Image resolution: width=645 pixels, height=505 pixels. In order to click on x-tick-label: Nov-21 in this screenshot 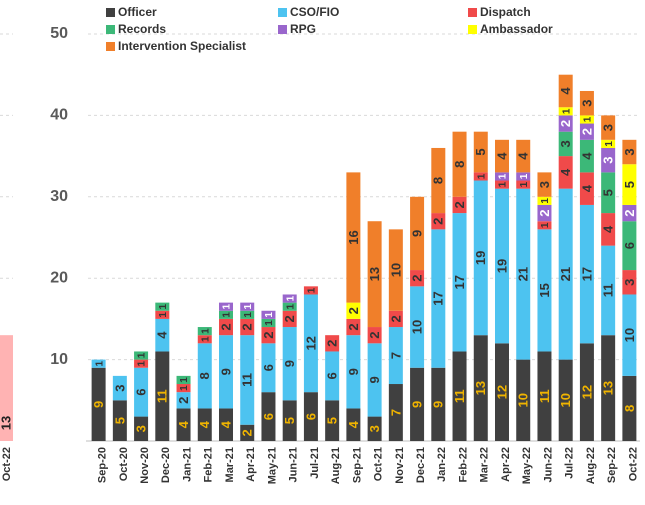, I will do `click(400, 465)`.